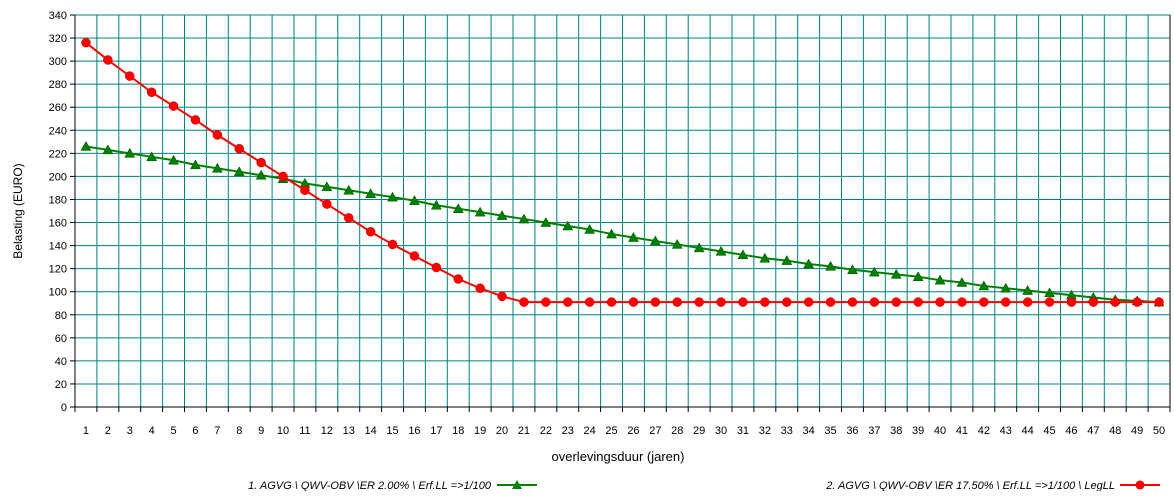 The height and width of the screenshot is (496, 1174). I want to click on x-tick-label: 15, so click(392, 431).